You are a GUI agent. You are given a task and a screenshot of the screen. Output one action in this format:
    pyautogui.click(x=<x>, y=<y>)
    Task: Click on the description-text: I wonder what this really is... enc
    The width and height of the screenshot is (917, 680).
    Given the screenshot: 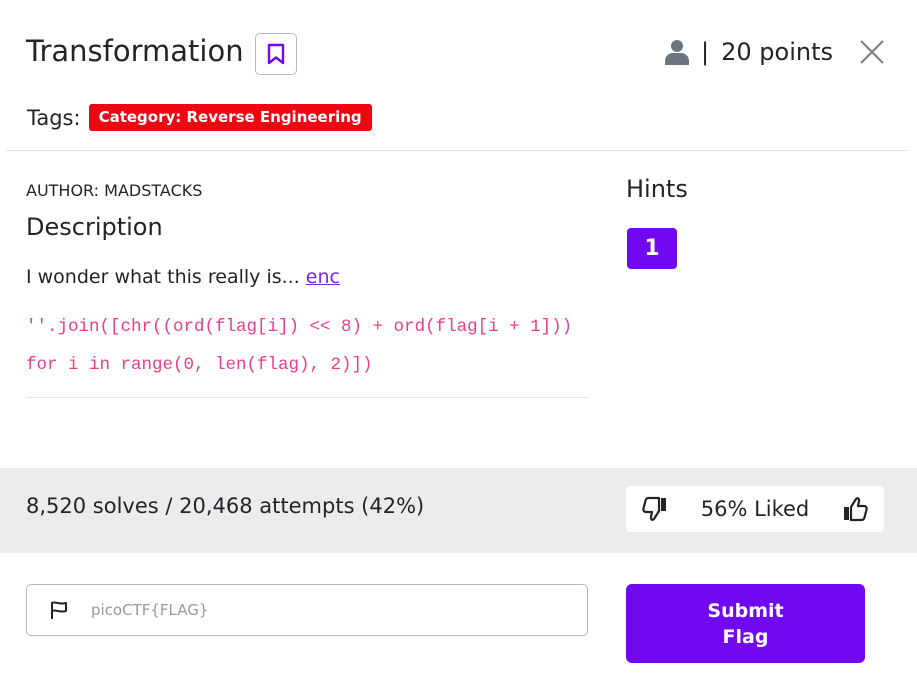 What is the action you would take?
    pyautogui.click(x=183, y=277)
    